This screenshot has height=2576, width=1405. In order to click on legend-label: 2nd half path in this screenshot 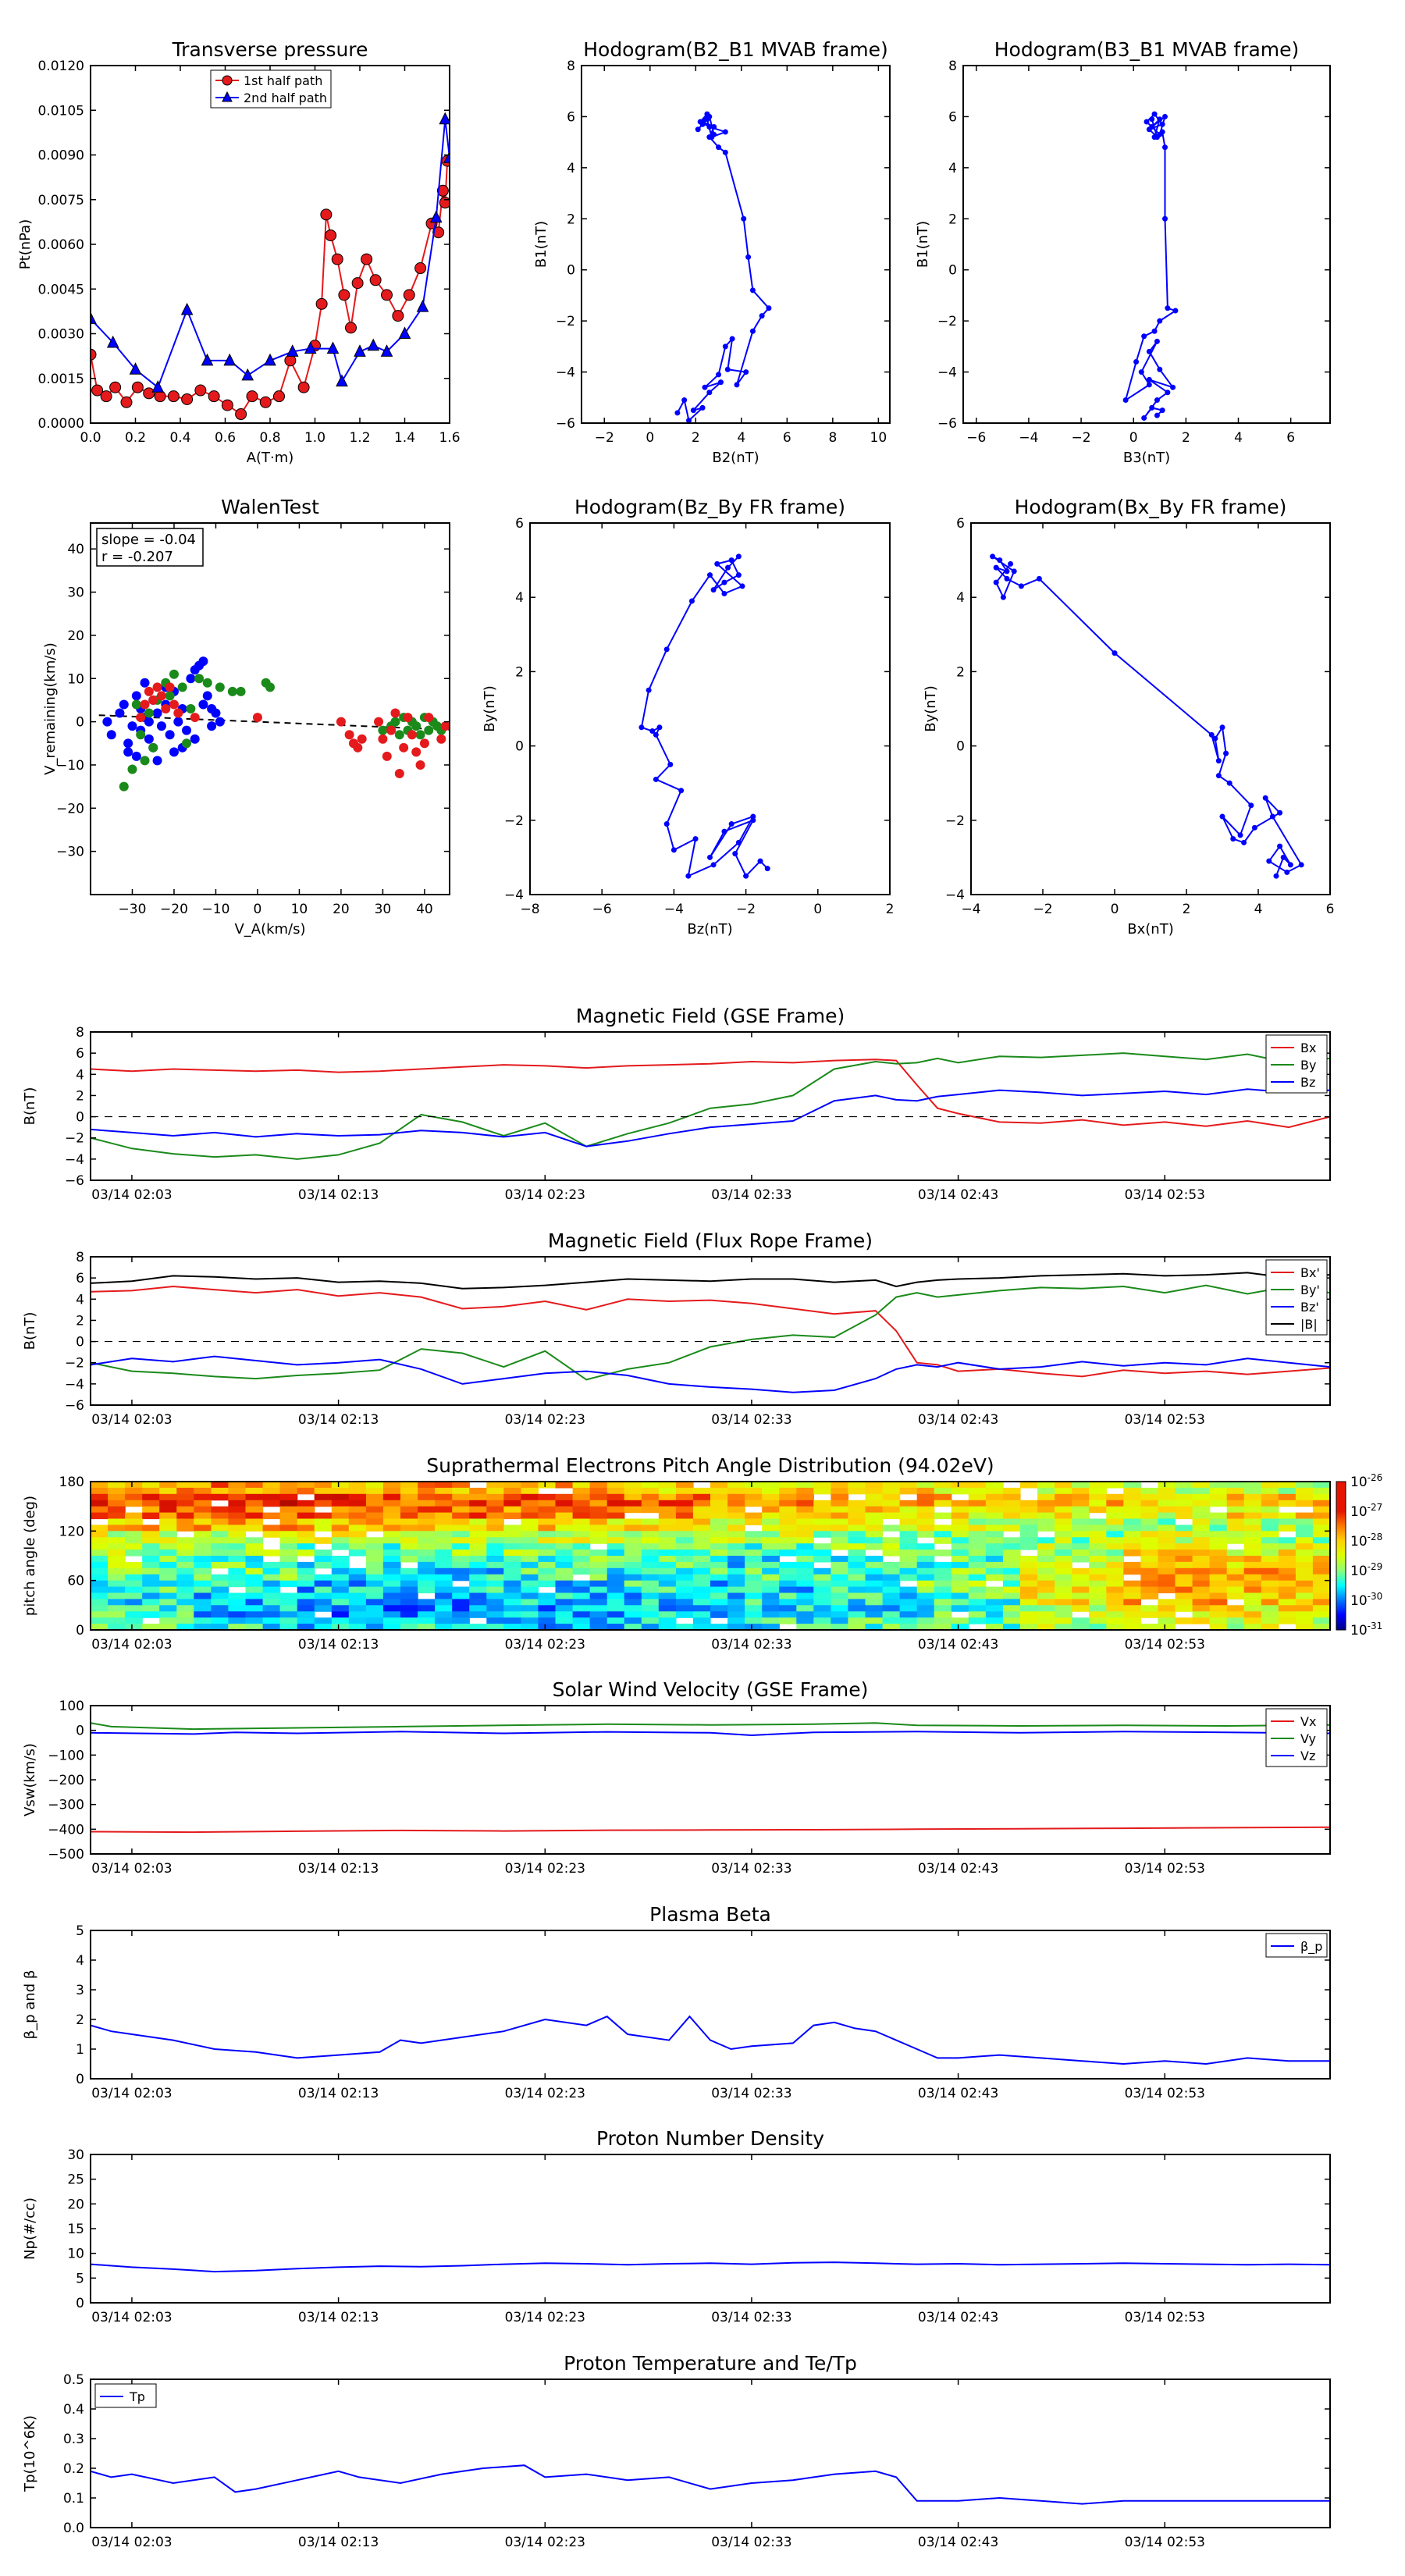, I will do `click(286, 98)`.